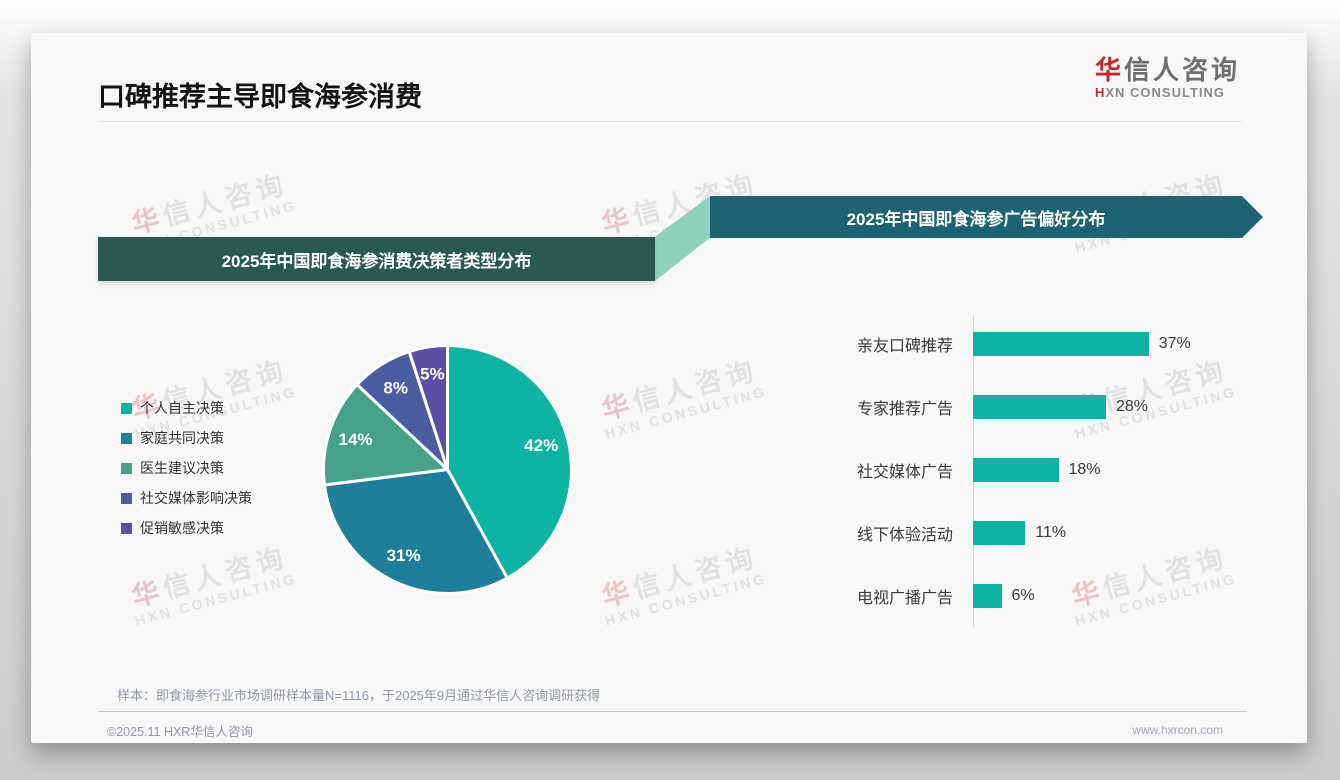 The height and width of the screenshot is (780, 1340). What do you see at coordinates (905, 472) in the screenshot?
I see `bar-category-label: 社交媒体广告` at bounding box center [905, 472].